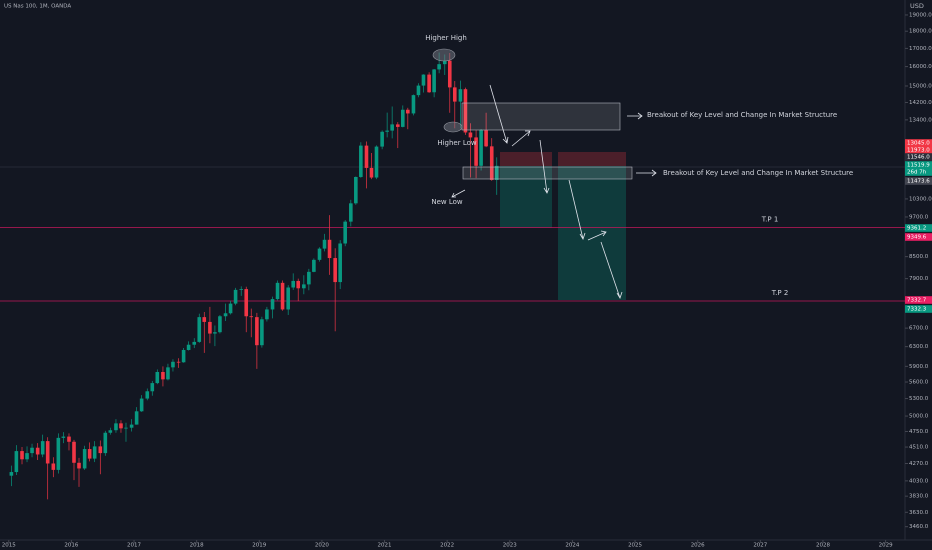 This screenshot has height=550, width=932. Describe the element at coordinates (920, 15) in the screenshot. I see `y-tick-label: 19000.0` at that location.